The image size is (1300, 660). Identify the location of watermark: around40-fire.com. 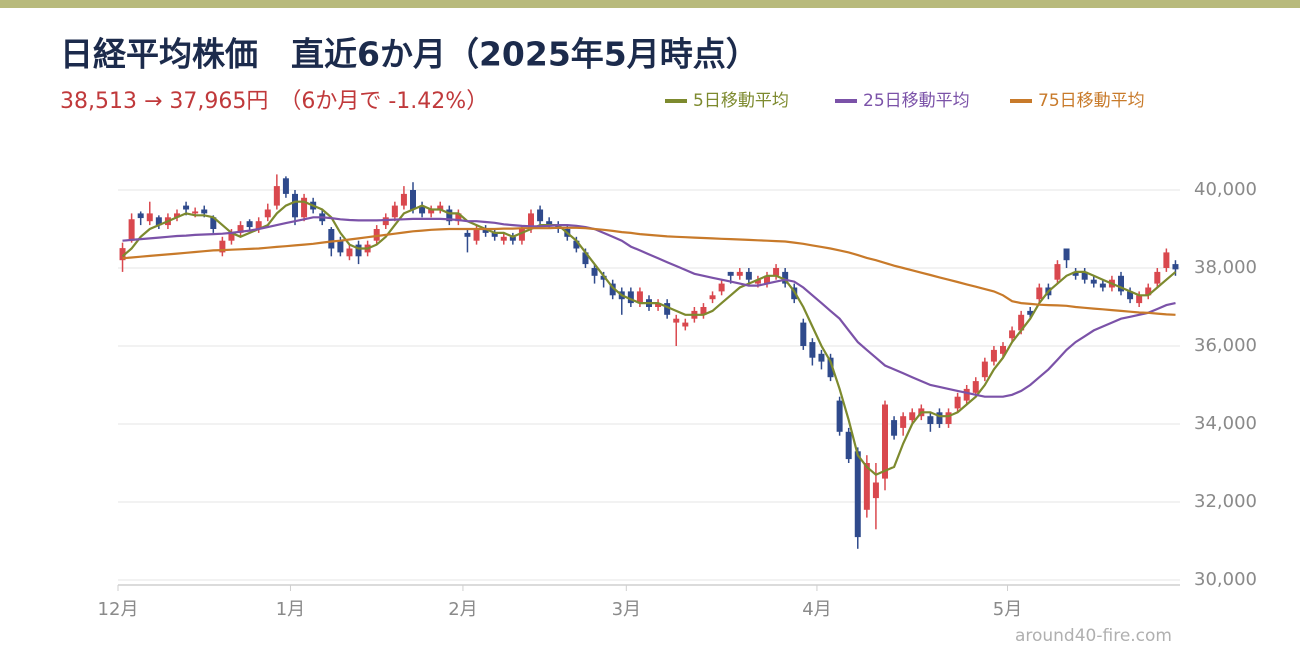
(1093, 636).